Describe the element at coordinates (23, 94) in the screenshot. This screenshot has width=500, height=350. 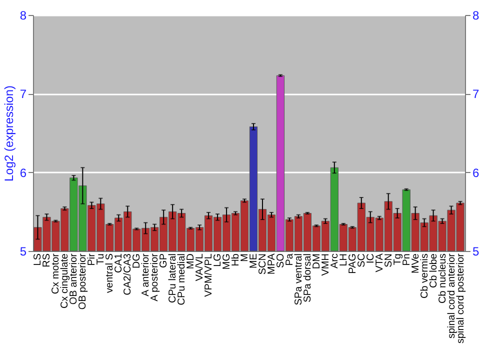
I see `y-tick-label: 7` at that location.